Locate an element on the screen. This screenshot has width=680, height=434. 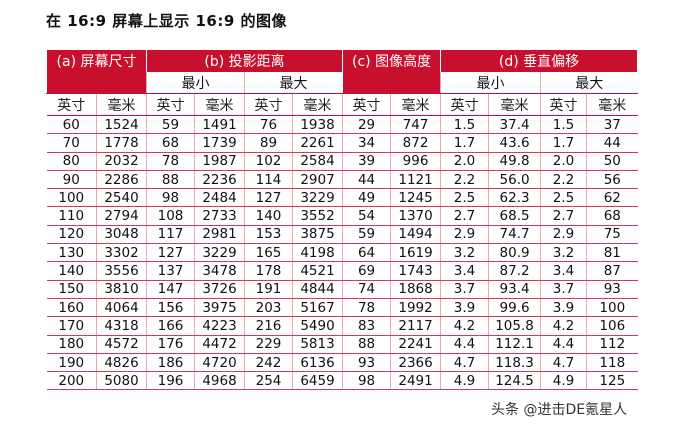
table-cell: 4318 is located at coordinates (121, 326).